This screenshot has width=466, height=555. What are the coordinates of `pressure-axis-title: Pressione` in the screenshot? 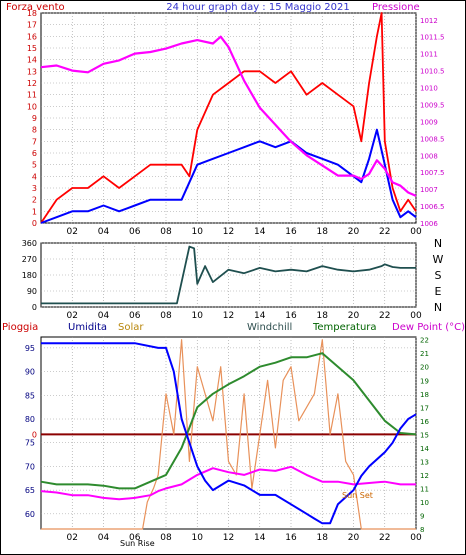 It's located at (396, 7).